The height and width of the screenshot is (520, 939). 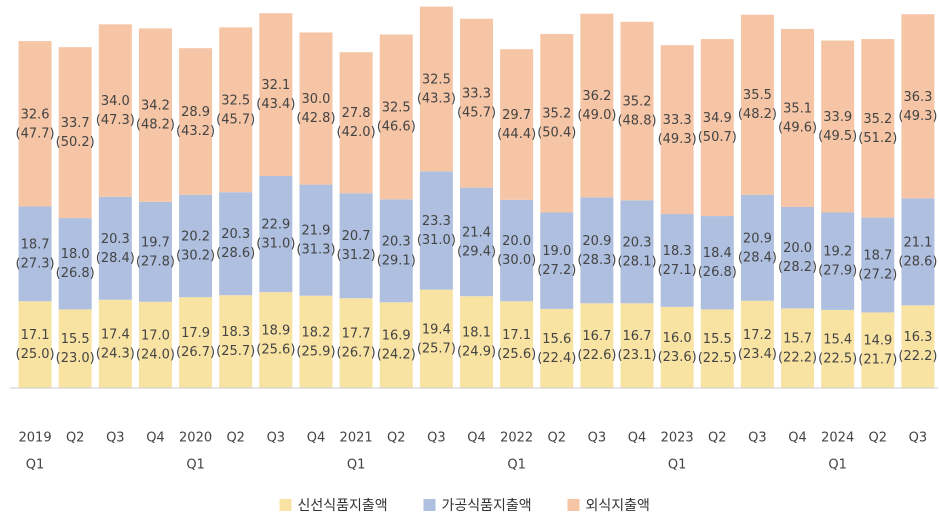 What do you see at coordinates (35, 354) in the screenshot?
I see `share-label: (25.0)` at bounding box center [35, 354].